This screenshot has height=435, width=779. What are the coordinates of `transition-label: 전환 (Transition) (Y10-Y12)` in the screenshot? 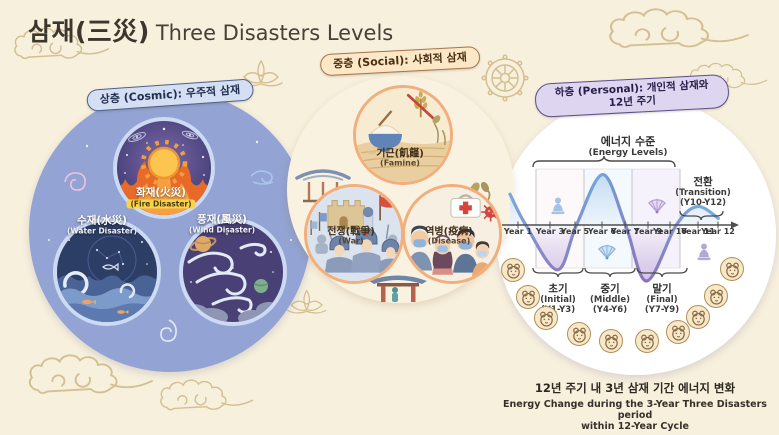 It's located at (703, 192).